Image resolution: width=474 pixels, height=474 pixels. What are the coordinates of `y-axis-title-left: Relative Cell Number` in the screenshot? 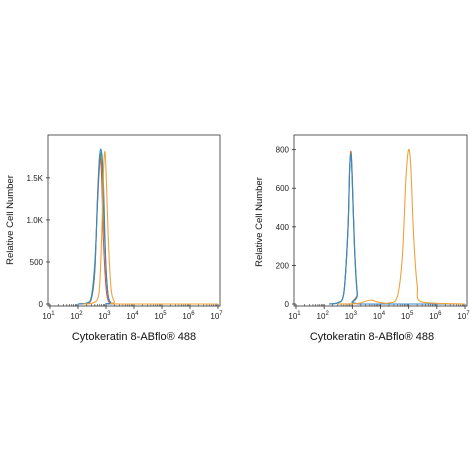 It's located at (10, 220).